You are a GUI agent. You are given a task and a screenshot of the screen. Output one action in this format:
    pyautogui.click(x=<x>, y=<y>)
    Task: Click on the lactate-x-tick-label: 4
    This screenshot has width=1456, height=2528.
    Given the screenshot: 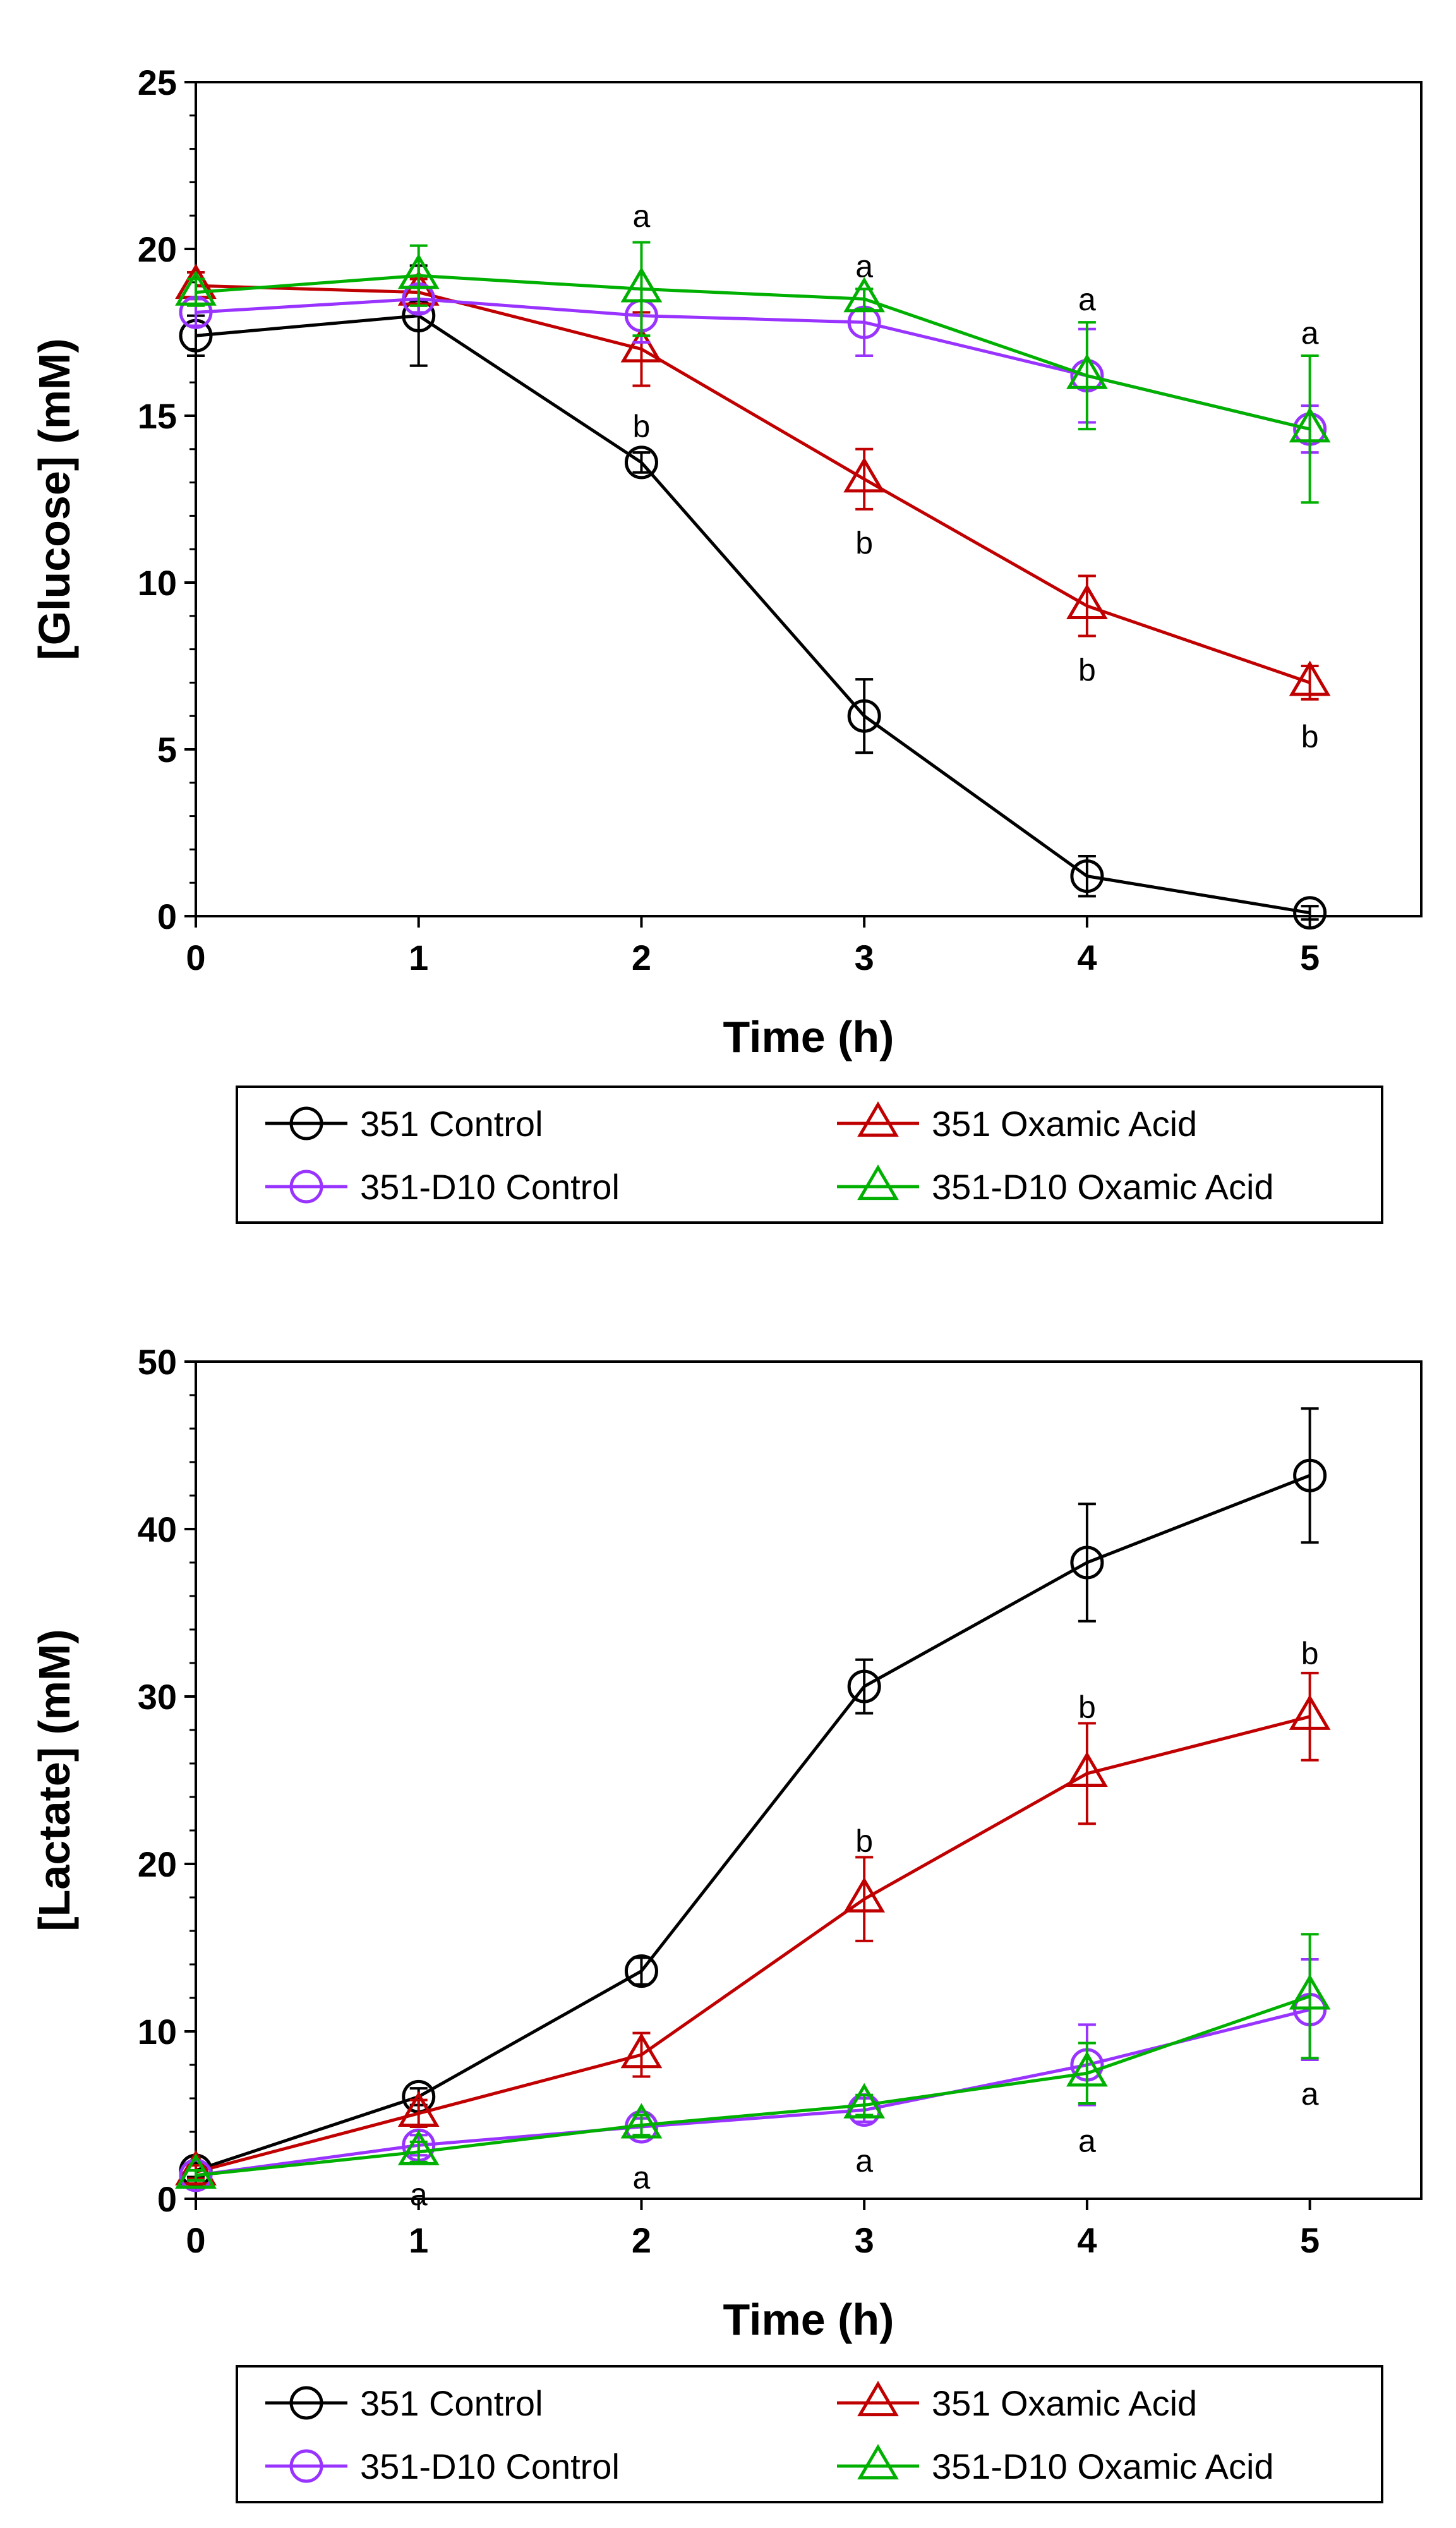 What is the action you would take?
    pyautogui.click(x=1087, y=2240)
    